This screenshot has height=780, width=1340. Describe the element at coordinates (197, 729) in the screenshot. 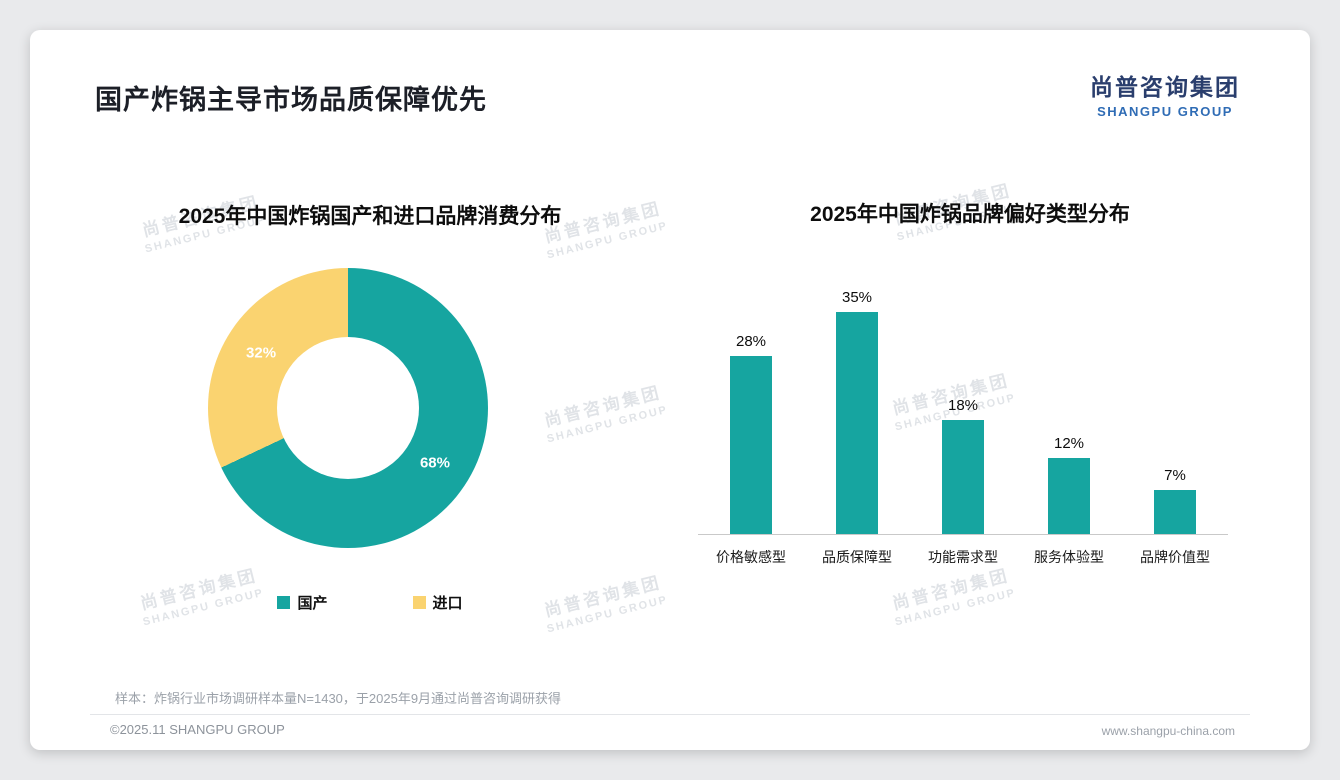

I see `footer-copyright: ©2025.11 SHANGPU GROUP` at that location.